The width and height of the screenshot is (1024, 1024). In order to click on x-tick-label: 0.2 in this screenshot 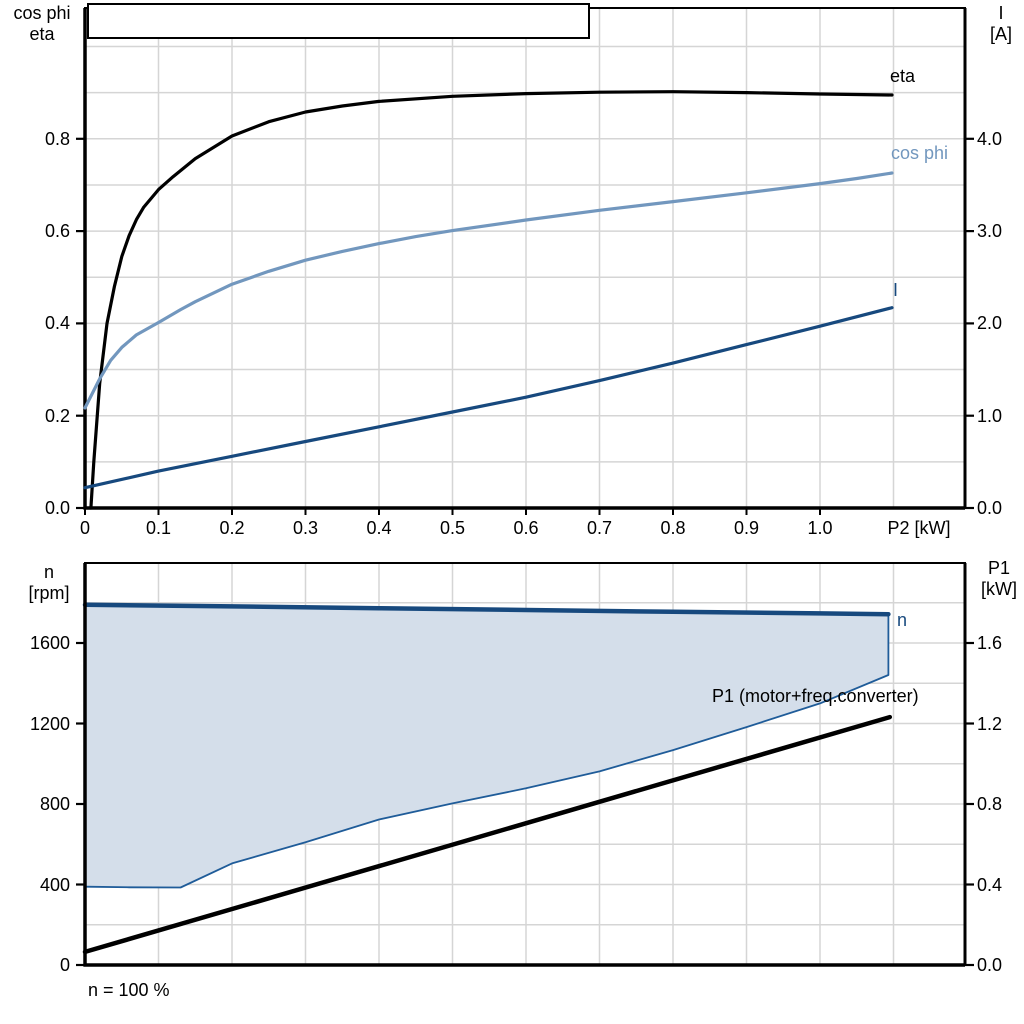, I will do `click(232, 528)`.